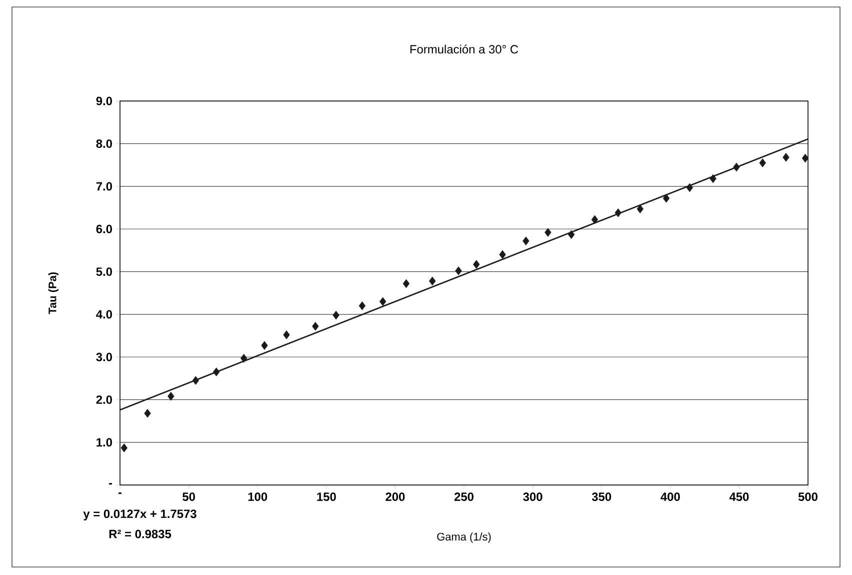 This screenshot has width=852, height=575. I want to click on x-axis-title: Gama (1/s), so click(464, 537).